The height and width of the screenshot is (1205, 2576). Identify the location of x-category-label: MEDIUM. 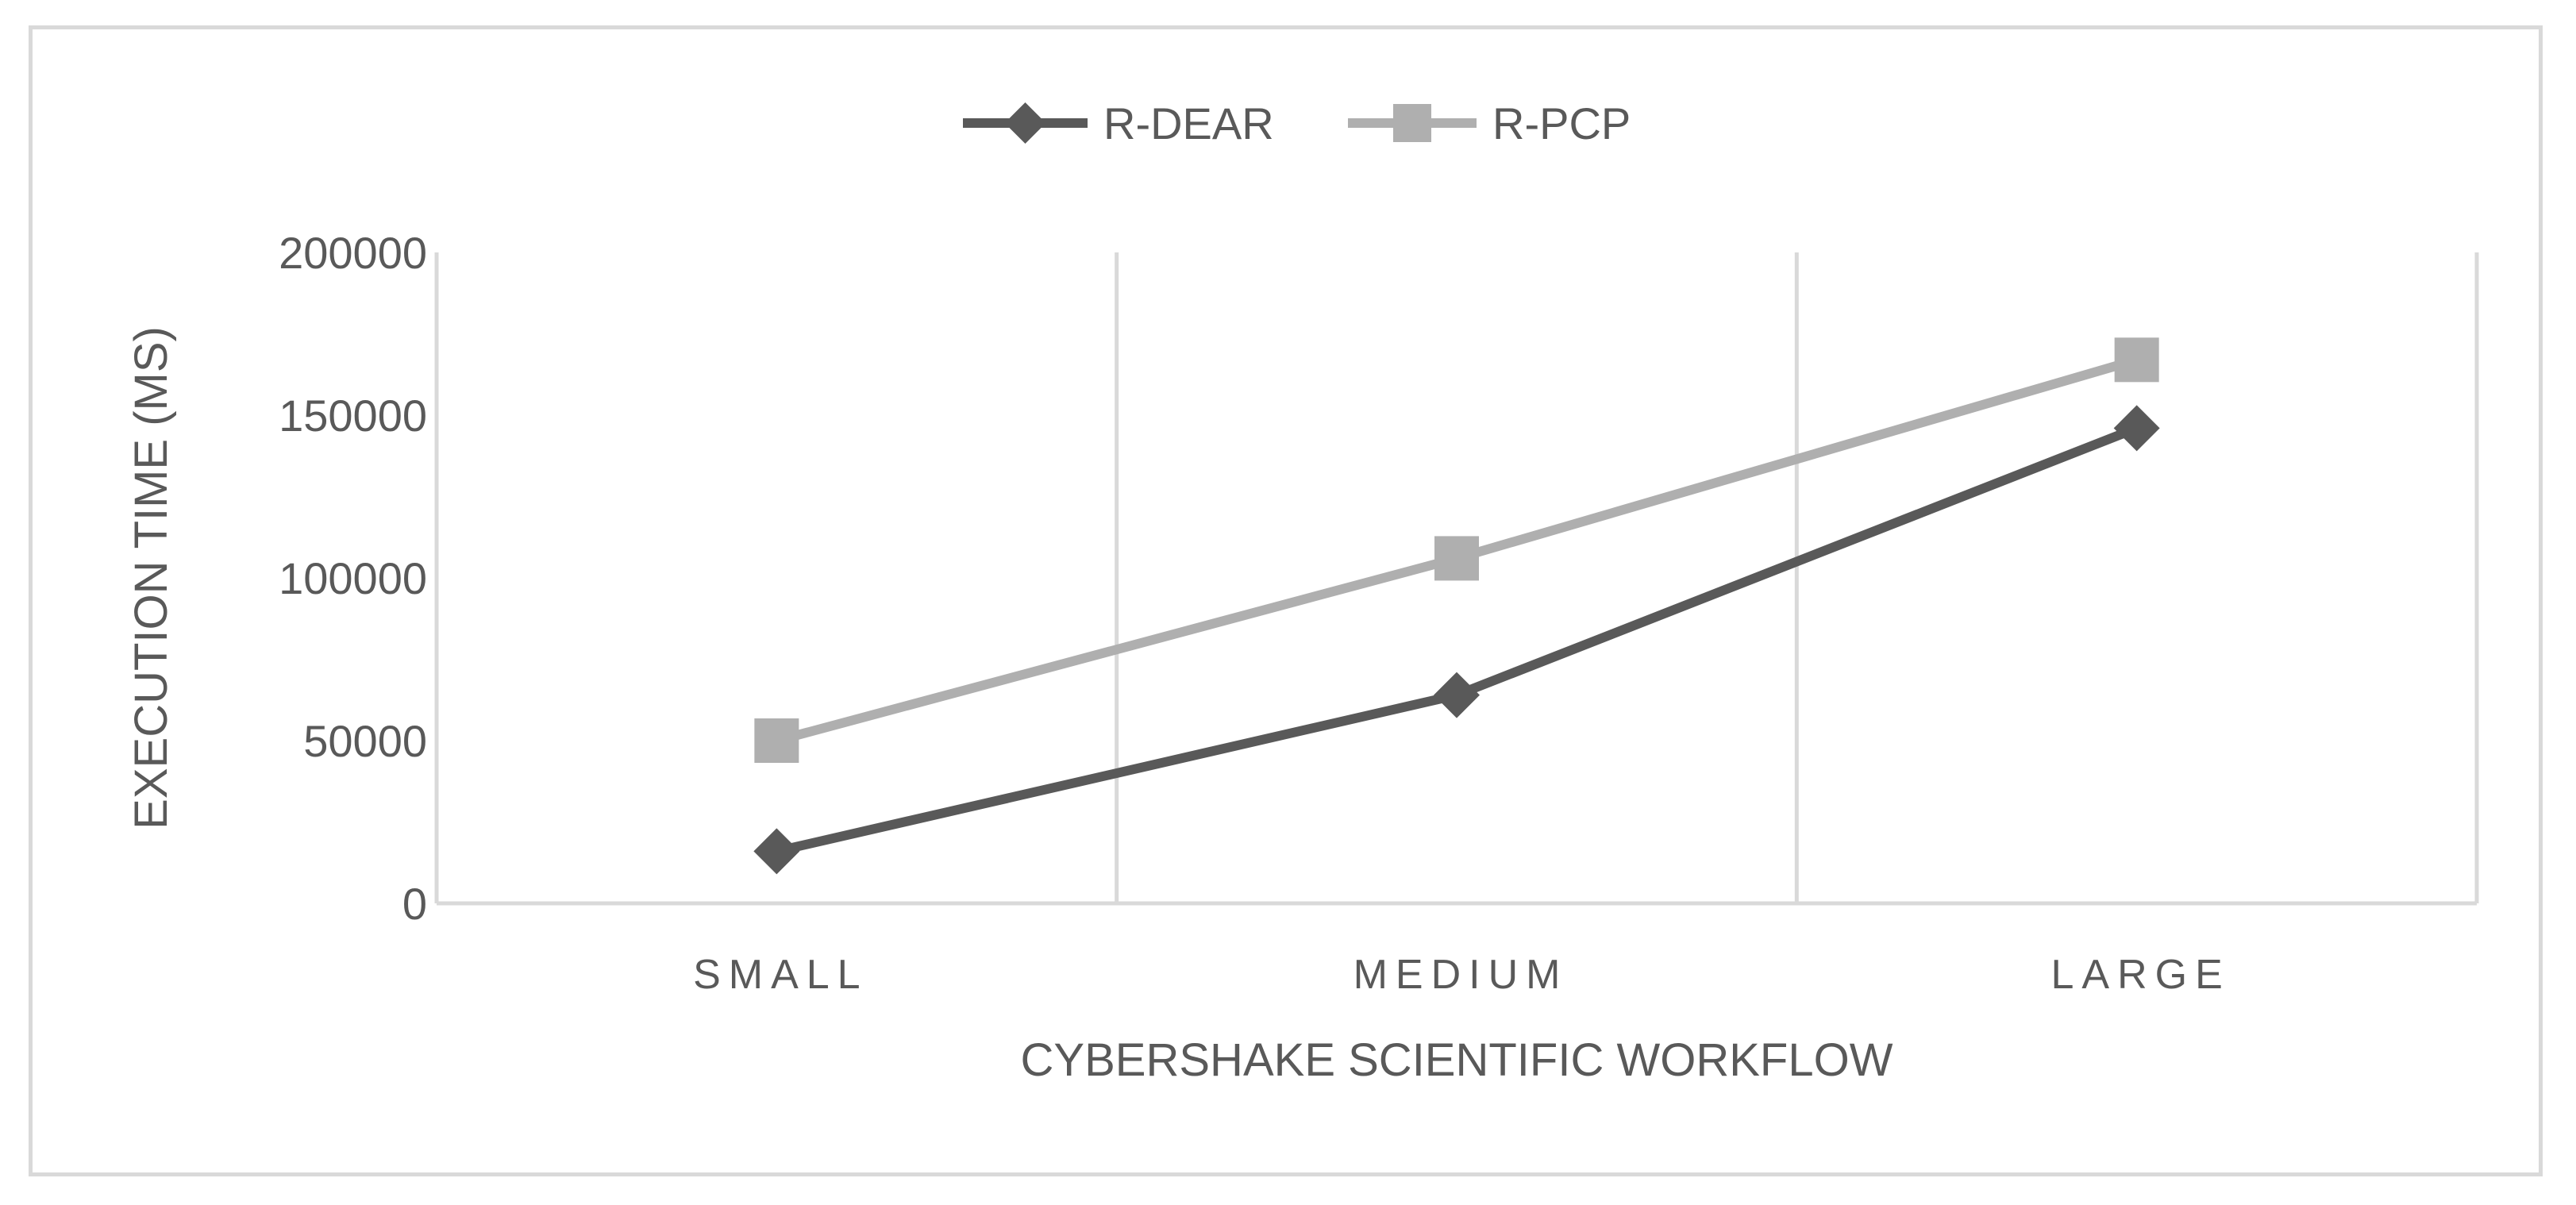
(1461, 975).